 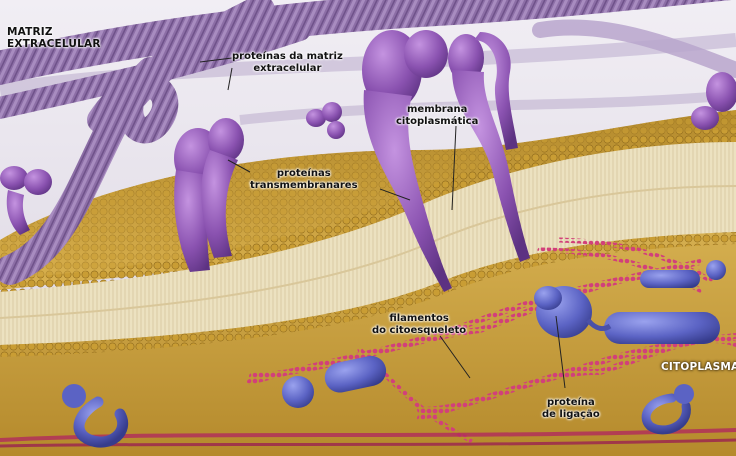 I want to click on label-proteina-ligacao-line1: proteína, so click(x=570, y=402).